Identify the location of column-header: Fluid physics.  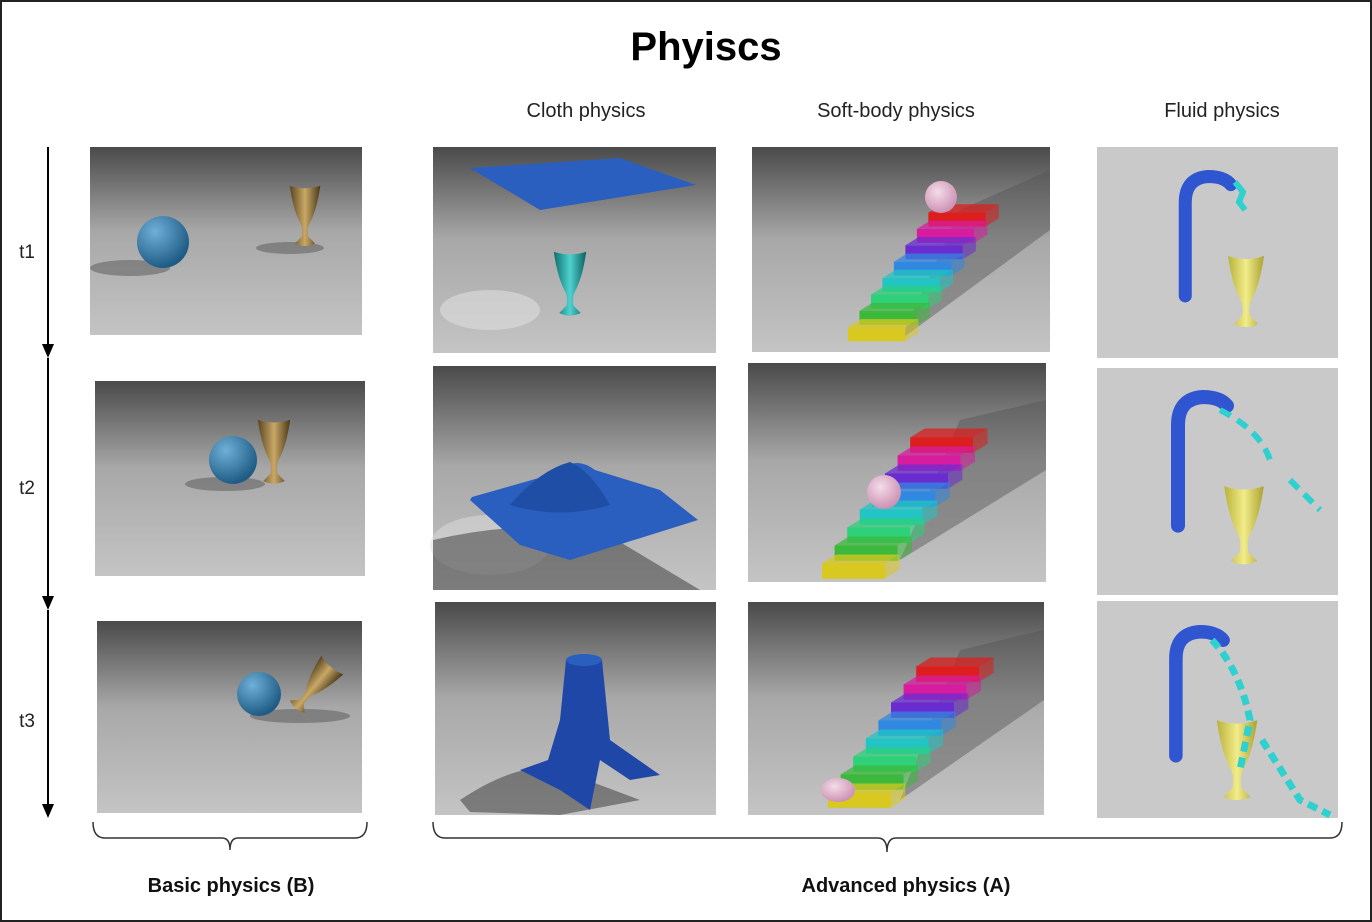
(1222, 111).